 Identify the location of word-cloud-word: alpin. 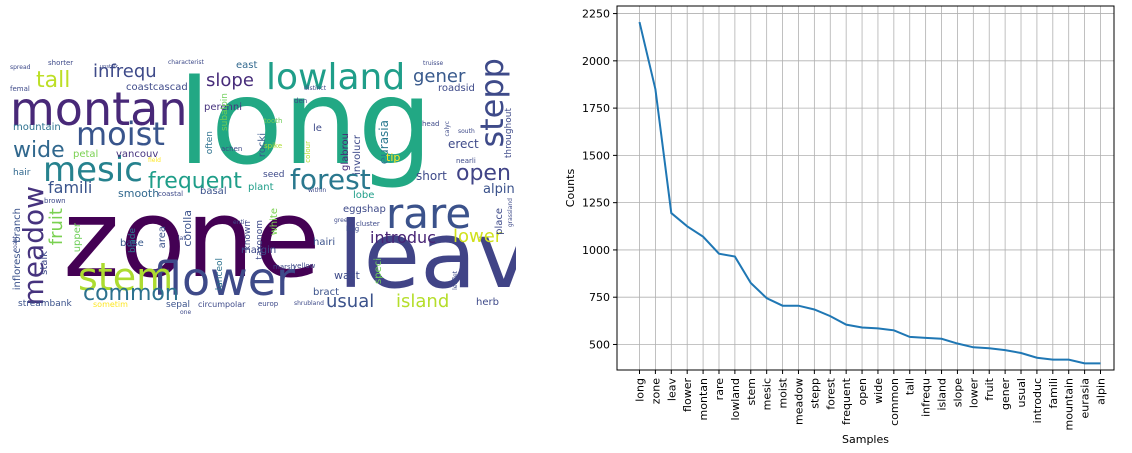
(499, 189).